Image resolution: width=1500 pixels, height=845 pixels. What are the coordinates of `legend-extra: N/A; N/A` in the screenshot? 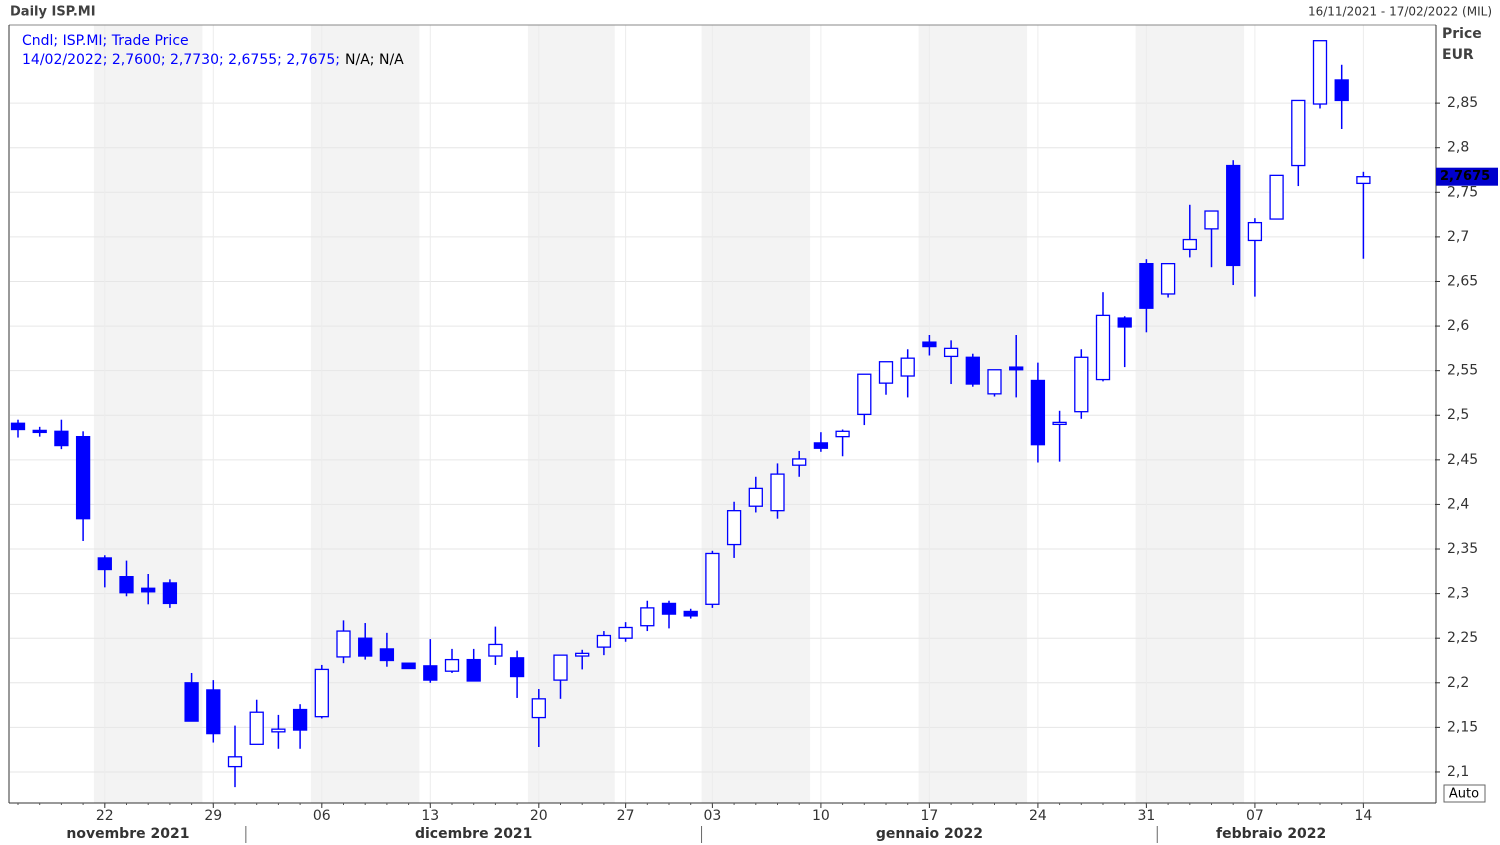 It's located at (374, 60).